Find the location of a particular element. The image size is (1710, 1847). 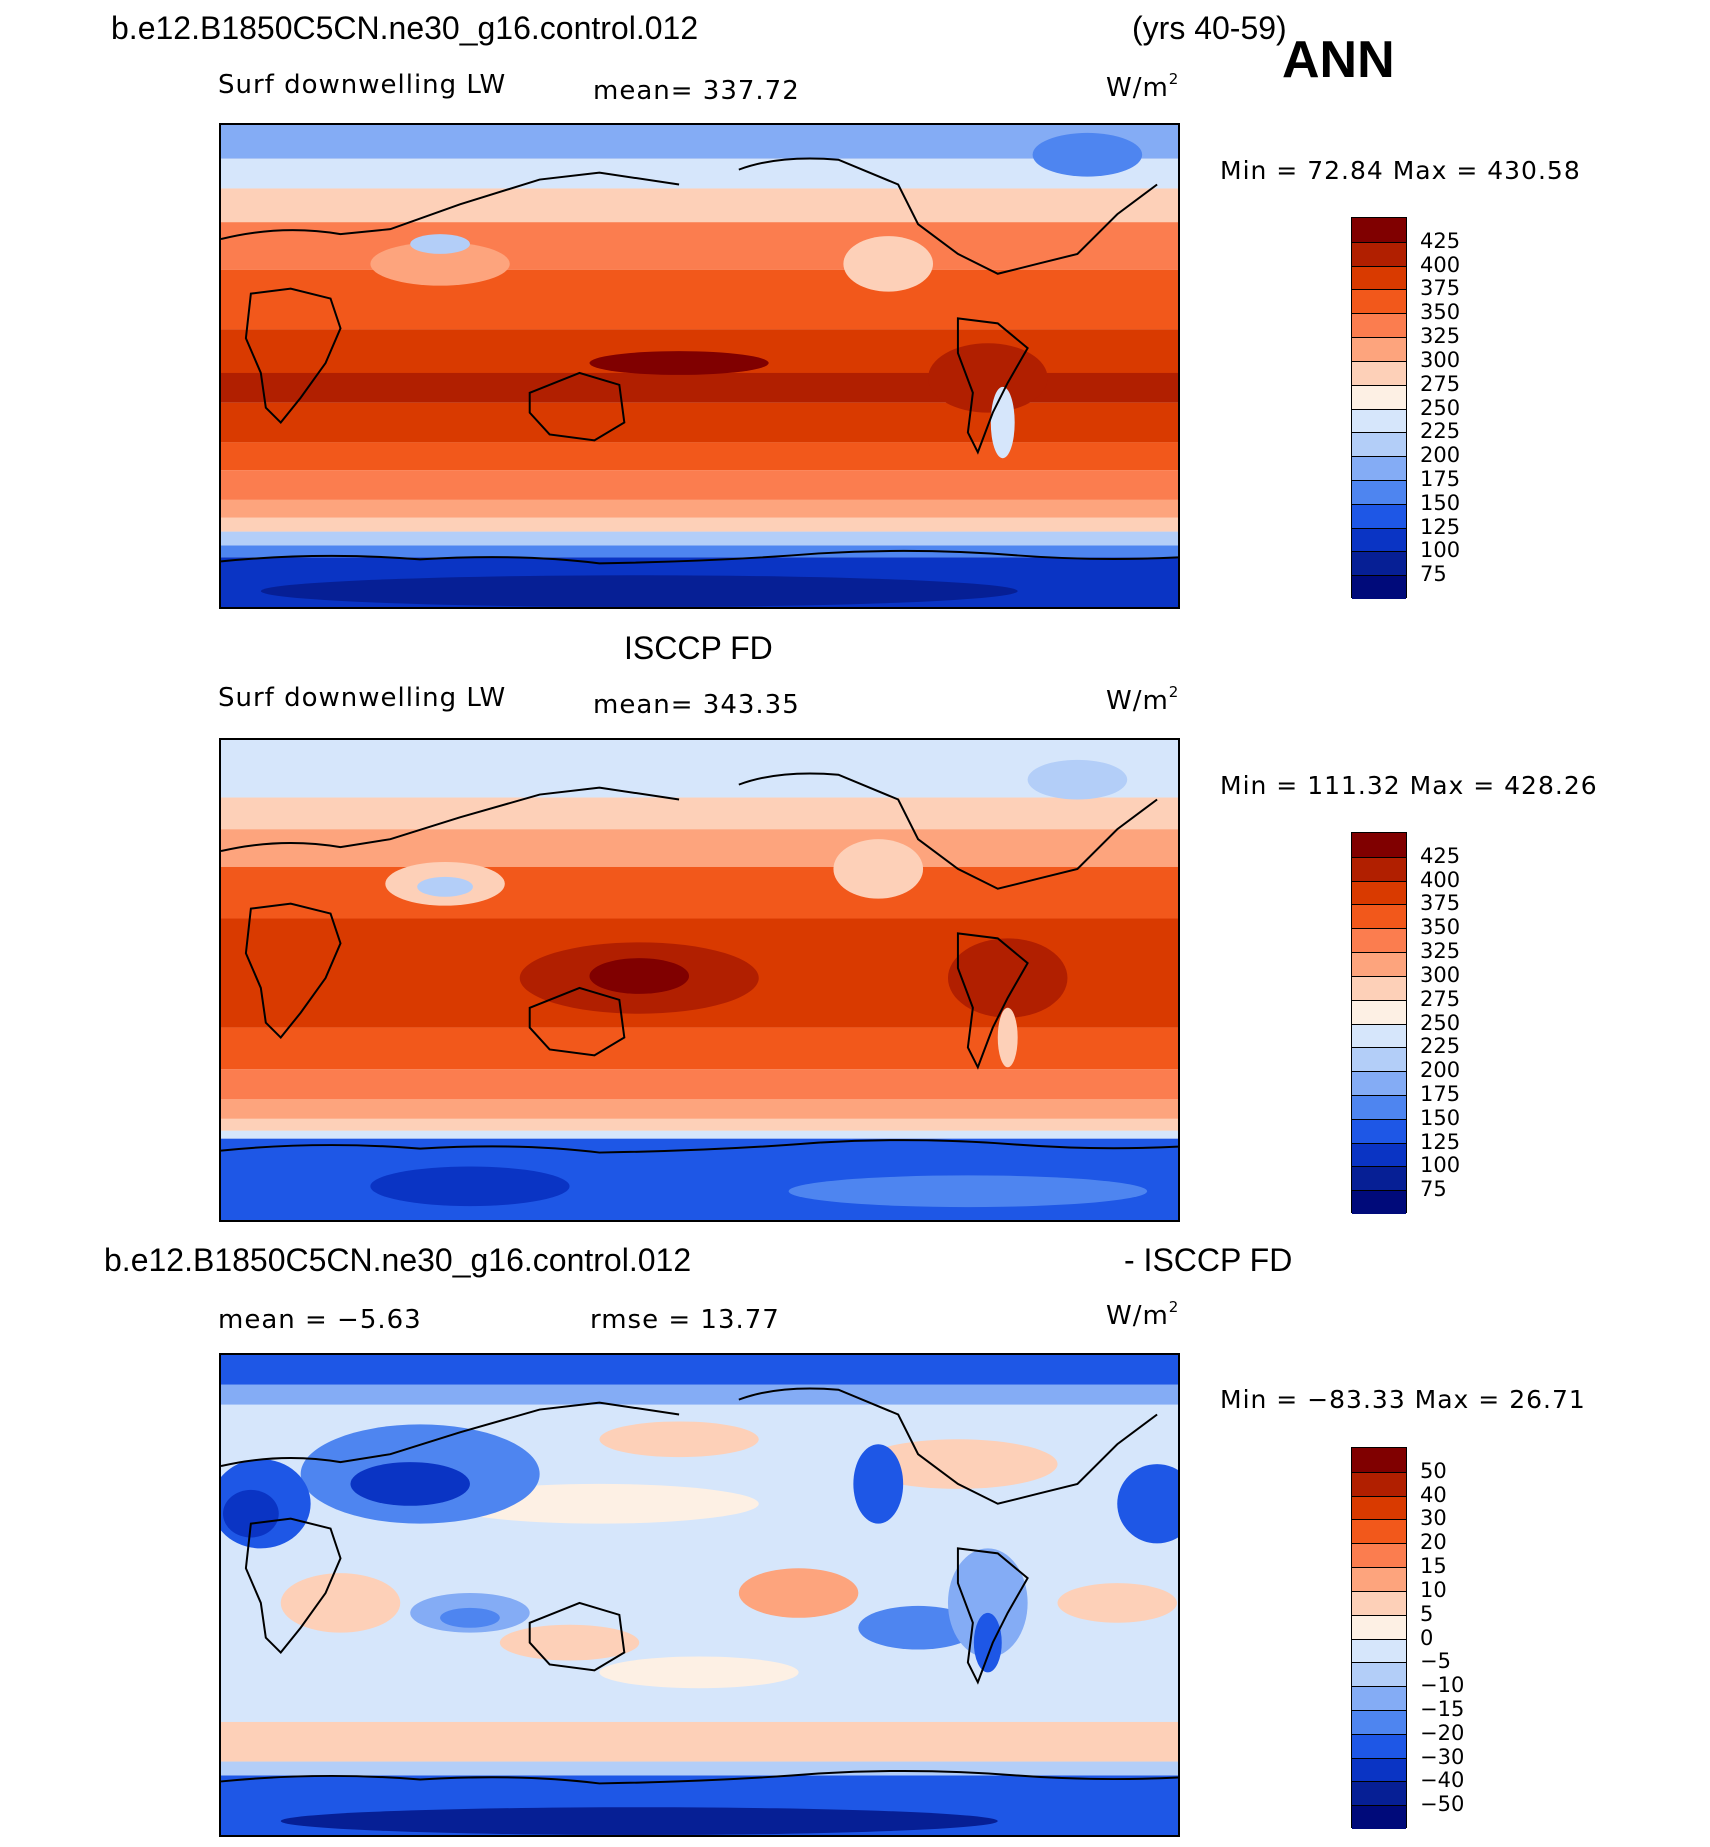

colorbar-tick-label: 200 is located at coordinates (1440, 455).